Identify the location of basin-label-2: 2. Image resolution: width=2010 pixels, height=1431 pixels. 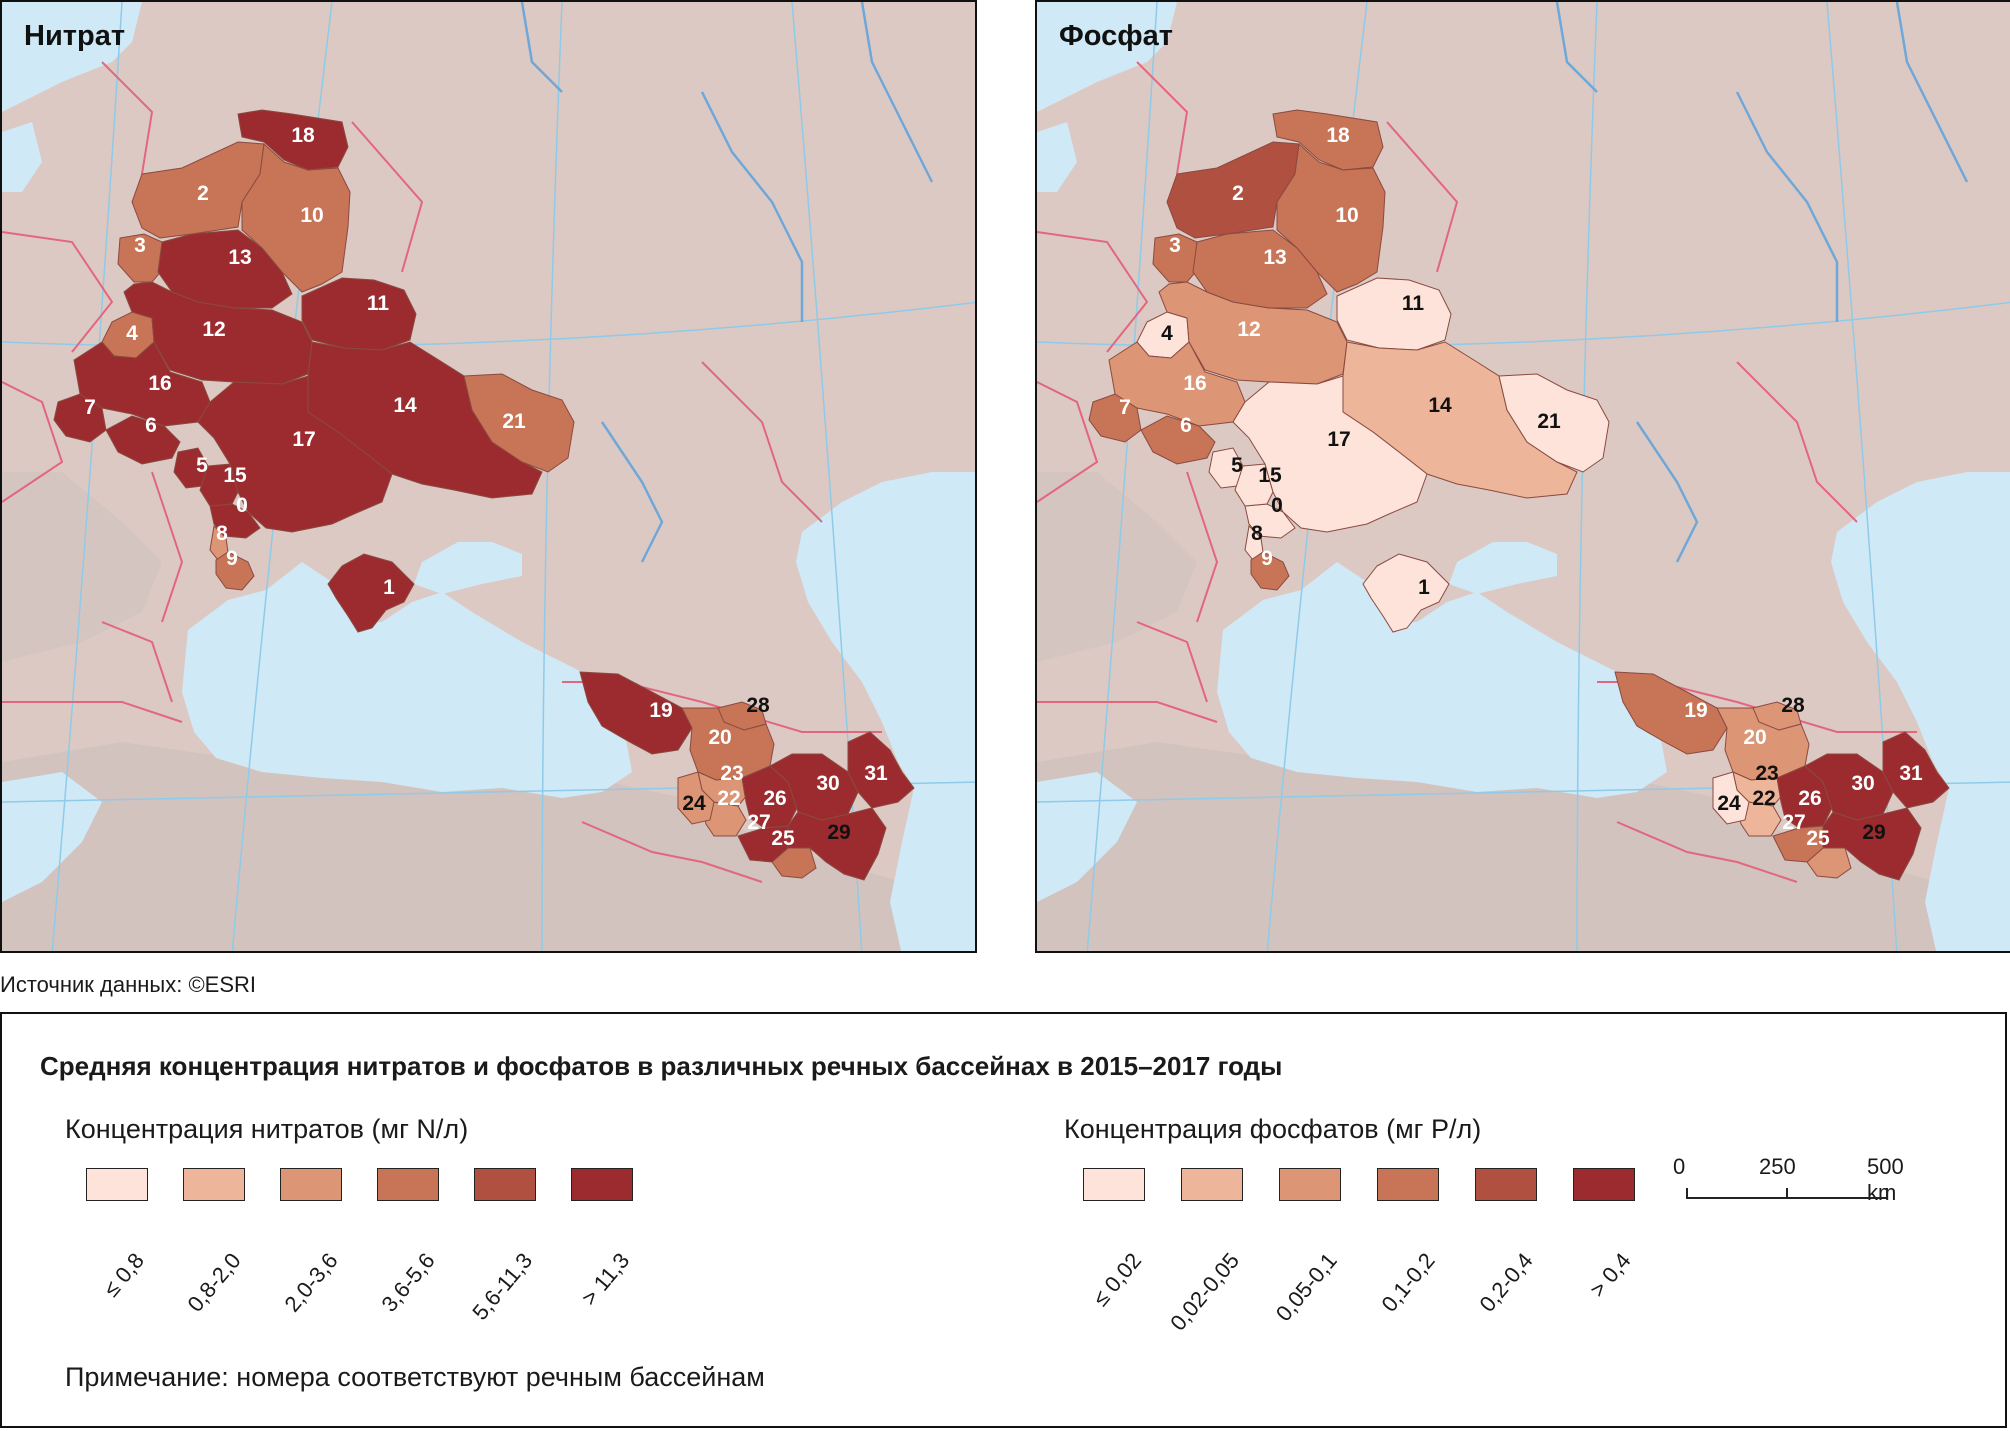
(1238, 193).